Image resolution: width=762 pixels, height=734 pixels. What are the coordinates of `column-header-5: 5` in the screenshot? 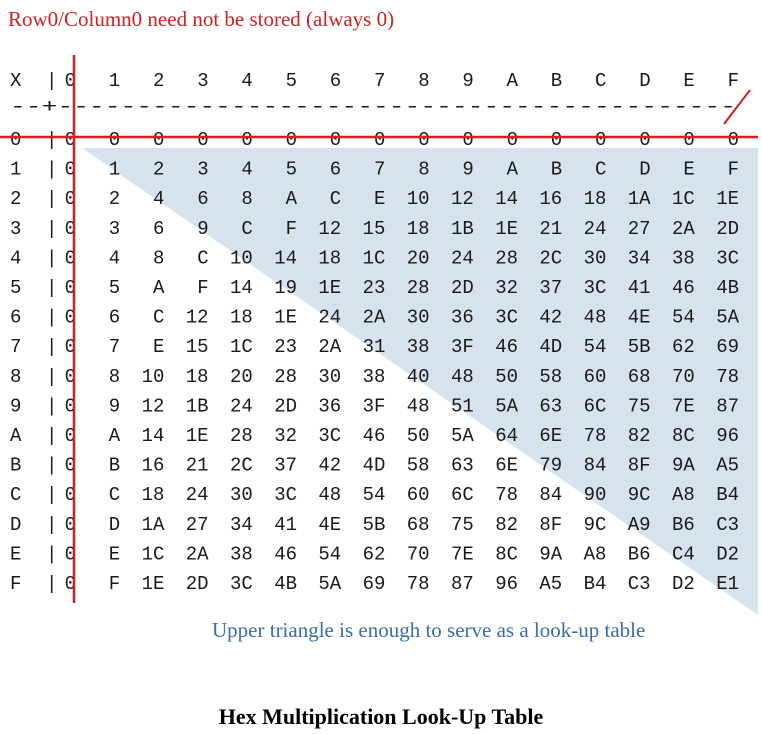 It's located at (291, 81).